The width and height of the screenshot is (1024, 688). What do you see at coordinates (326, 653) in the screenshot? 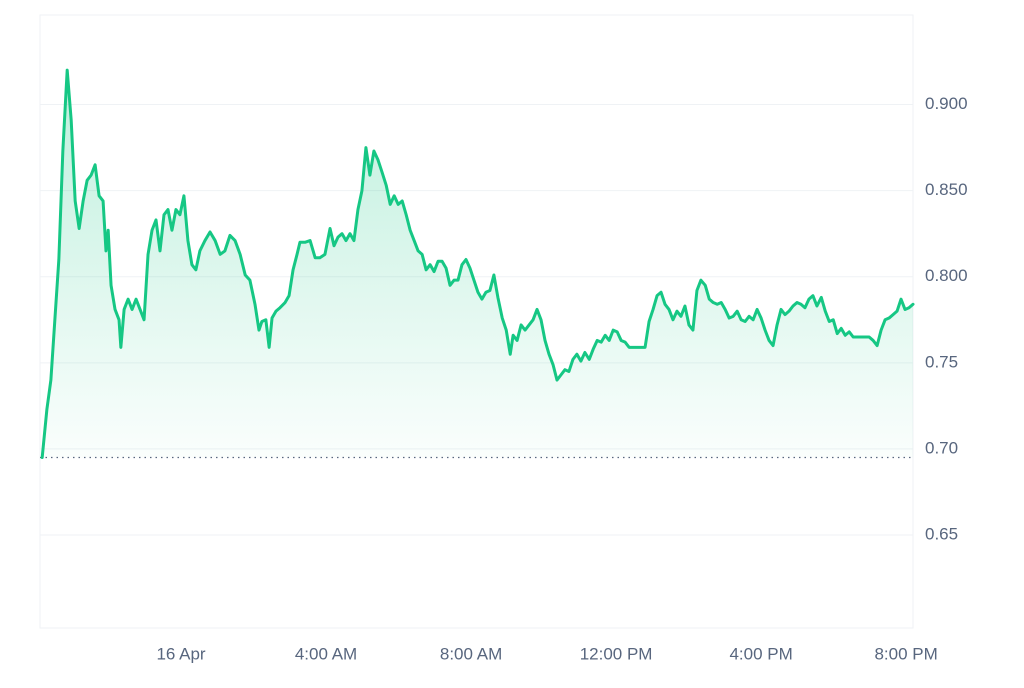
I see `x-tick-label: 4:00 AM` at bounding box center [326, 653].